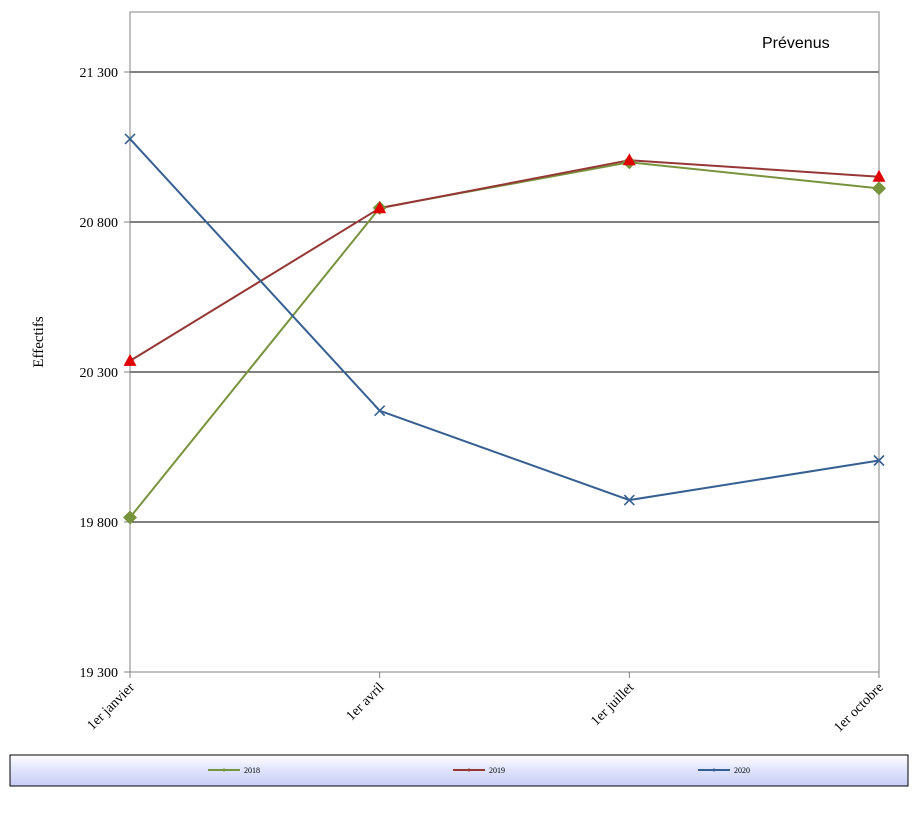  Describe the element at coordinates (99, 673) in the screenshot. I see `y-tick-label: 19 300` at that location.